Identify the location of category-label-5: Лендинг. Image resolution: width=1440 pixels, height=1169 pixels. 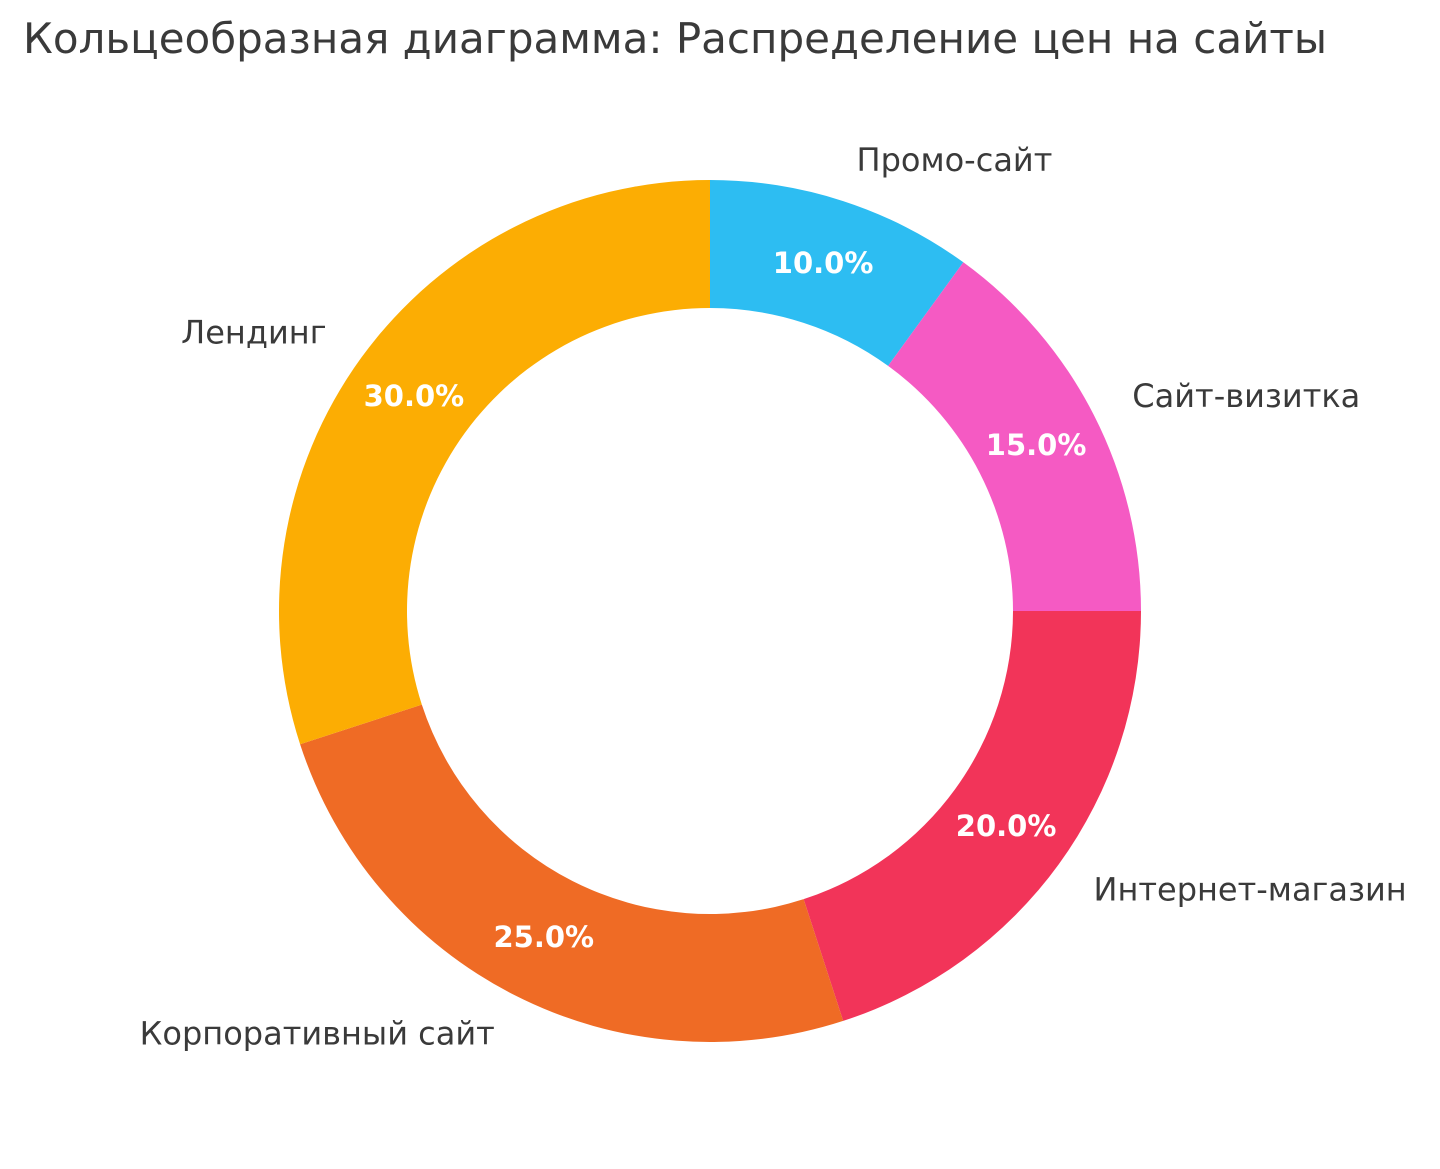
(253, 332).